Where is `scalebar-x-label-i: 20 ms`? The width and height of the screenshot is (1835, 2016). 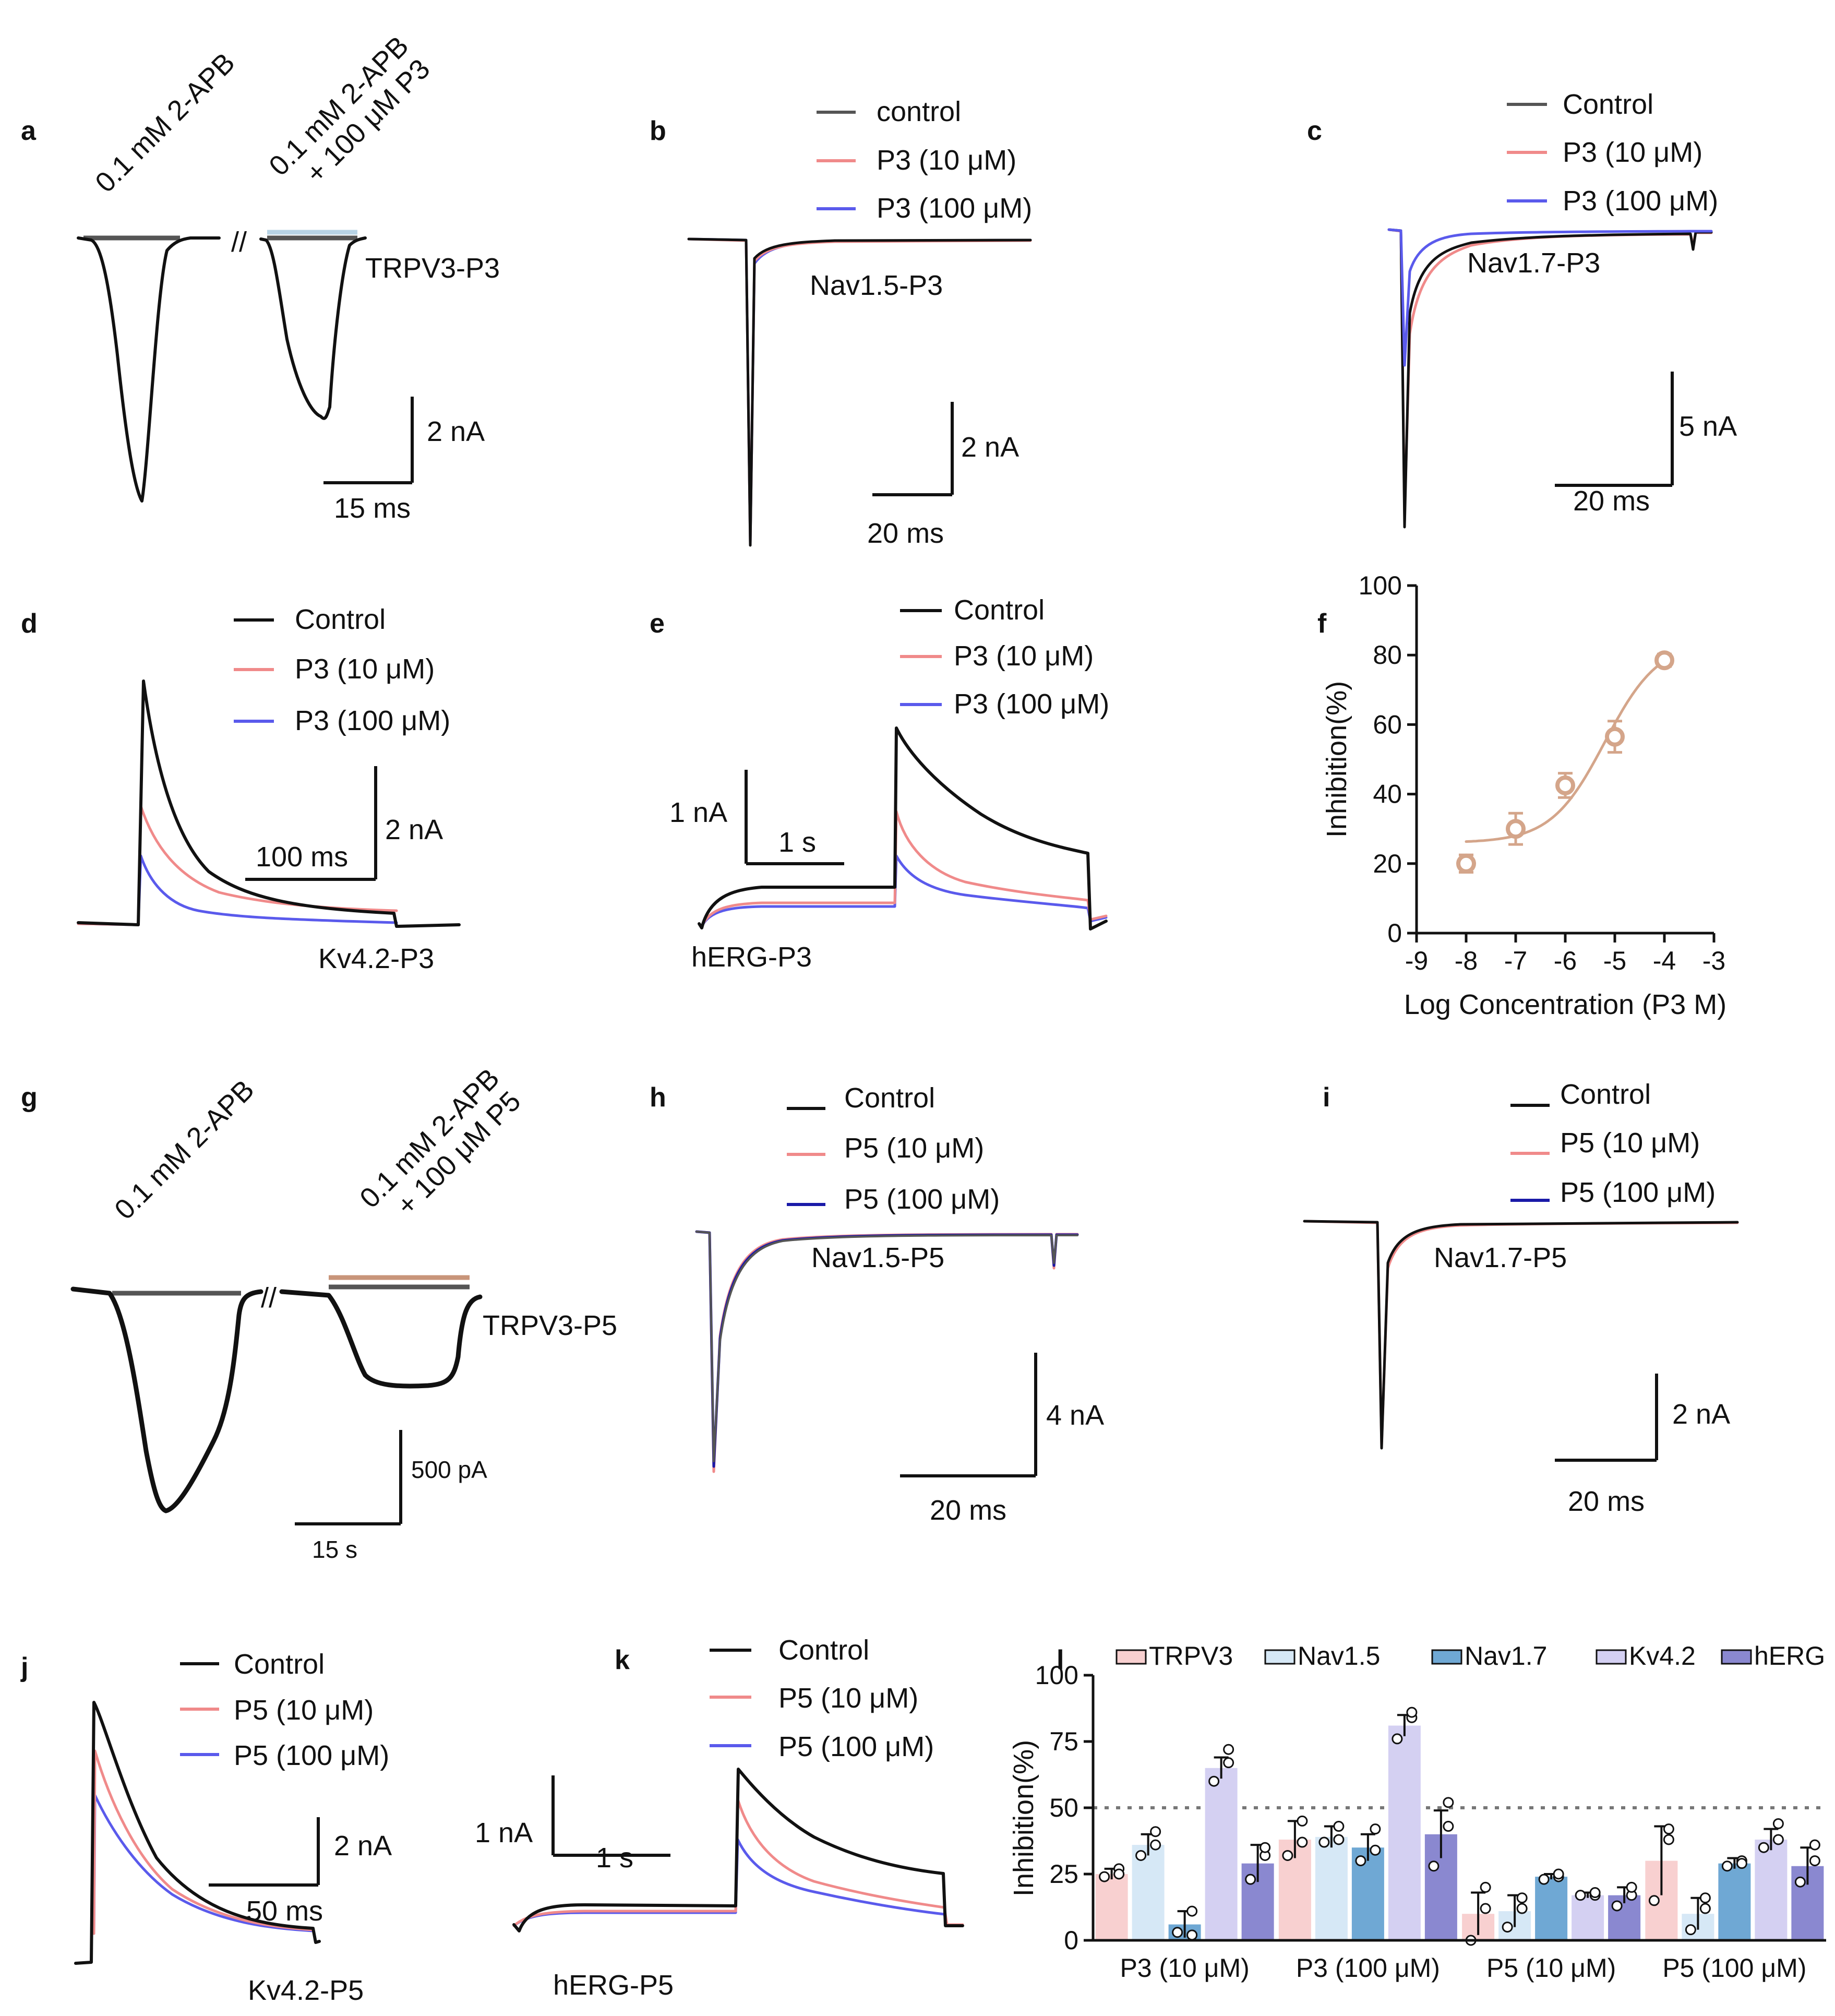 scalebar-x-label-i: 20 ms is located at coordinates (1606, 1501).